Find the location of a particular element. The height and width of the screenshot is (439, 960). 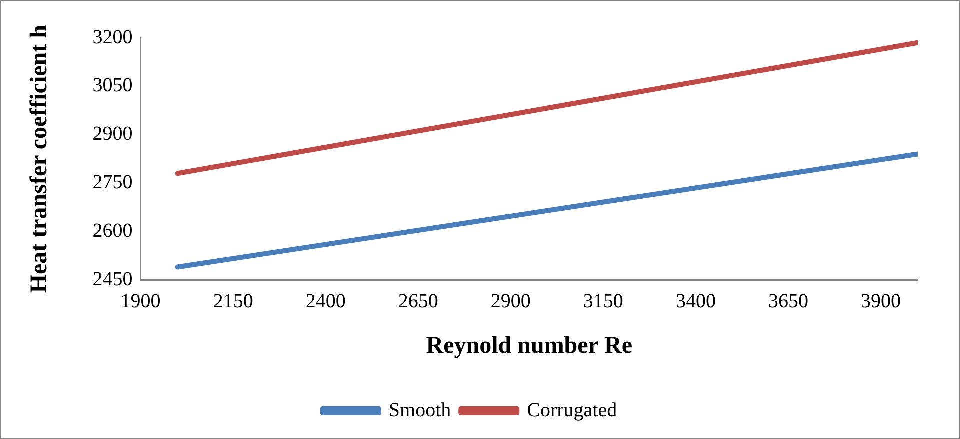

x-tick-label: 3650 is located at coordinates (788, 301).